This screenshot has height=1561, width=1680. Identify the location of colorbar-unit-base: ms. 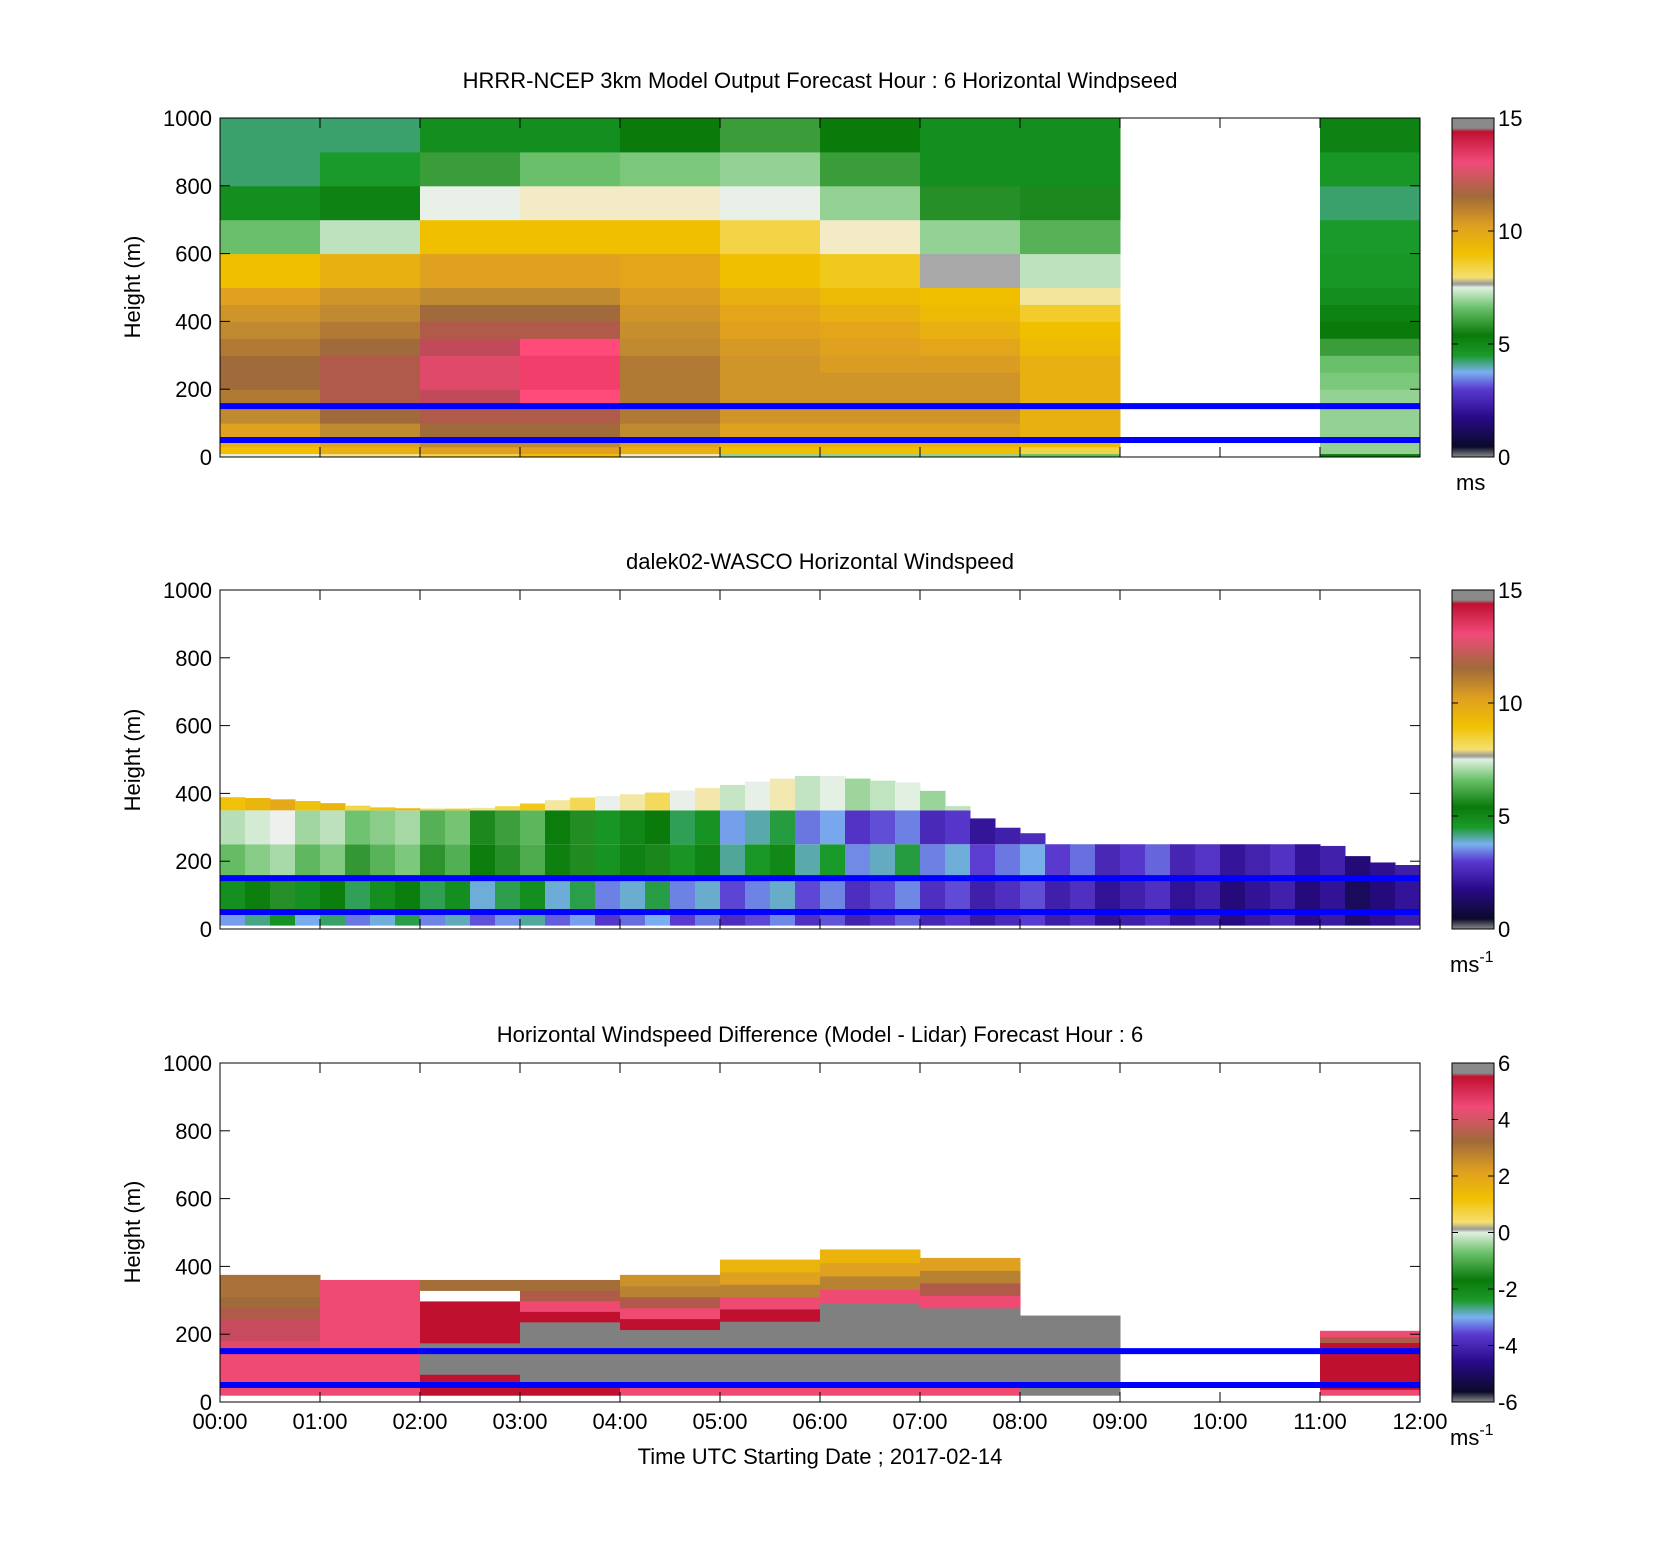
(1464, 964).